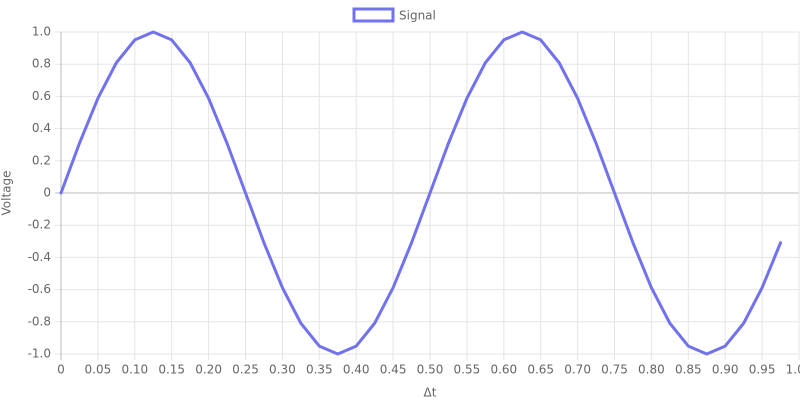 The width and height of the screenshot is (800, 400). I want to click on x-tick-label: 0.75, so click(614, 370).